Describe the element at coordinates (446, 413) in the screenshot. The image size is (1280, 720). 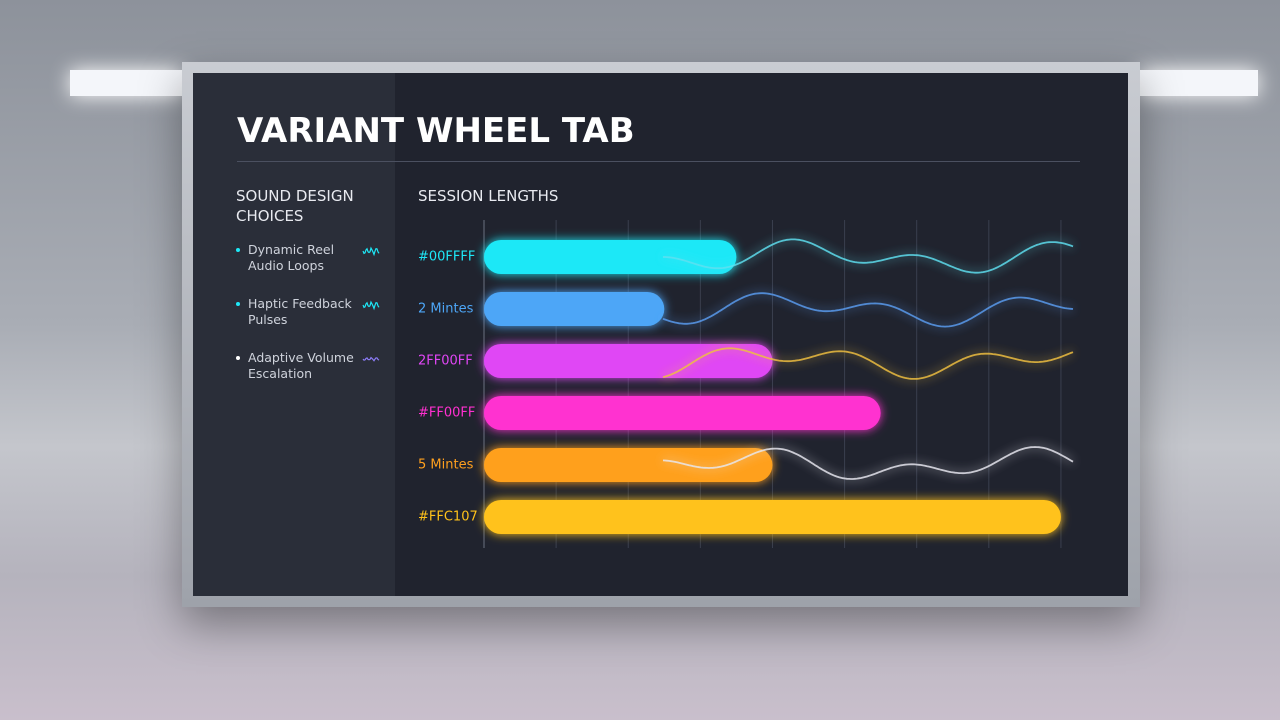
I see `category-label: #FF00FF` at that location.